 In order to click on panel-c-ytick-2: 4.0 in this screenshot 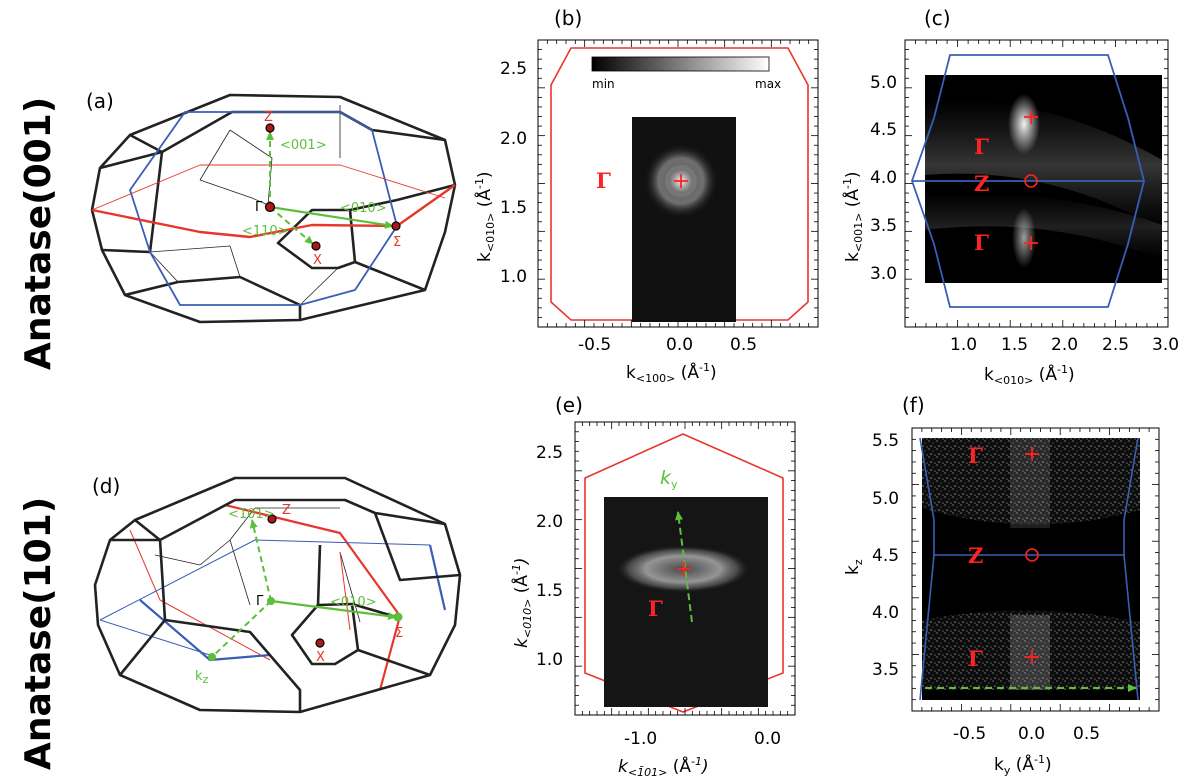, I will do `click(883, 178)`.